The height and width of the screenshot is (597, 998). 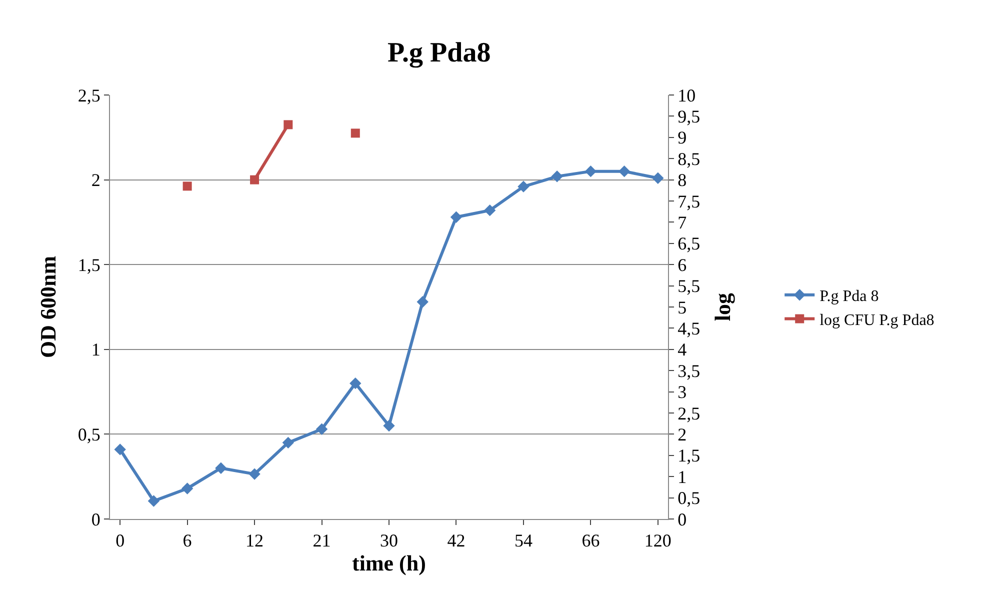 I want to click on x-tick-label: 42, so click(x=456, y=540).